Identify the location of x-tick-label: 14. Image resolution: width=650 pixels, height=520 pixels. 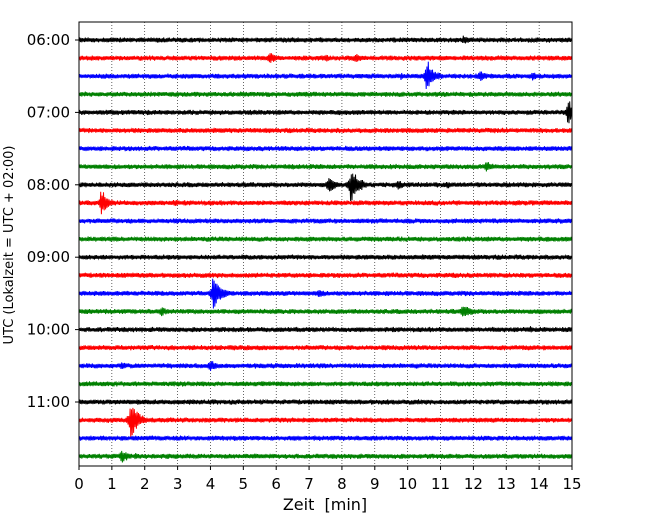
(539, 484).